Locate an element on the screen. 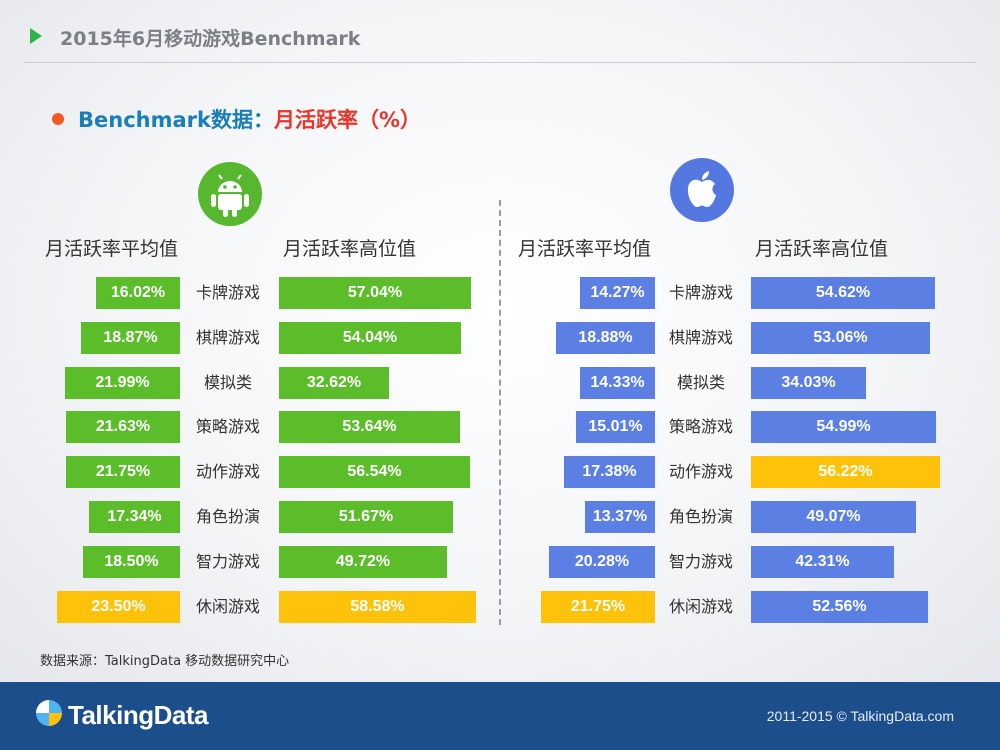  ios-average-bar: 14.33% is located at coordinates (617, 383).